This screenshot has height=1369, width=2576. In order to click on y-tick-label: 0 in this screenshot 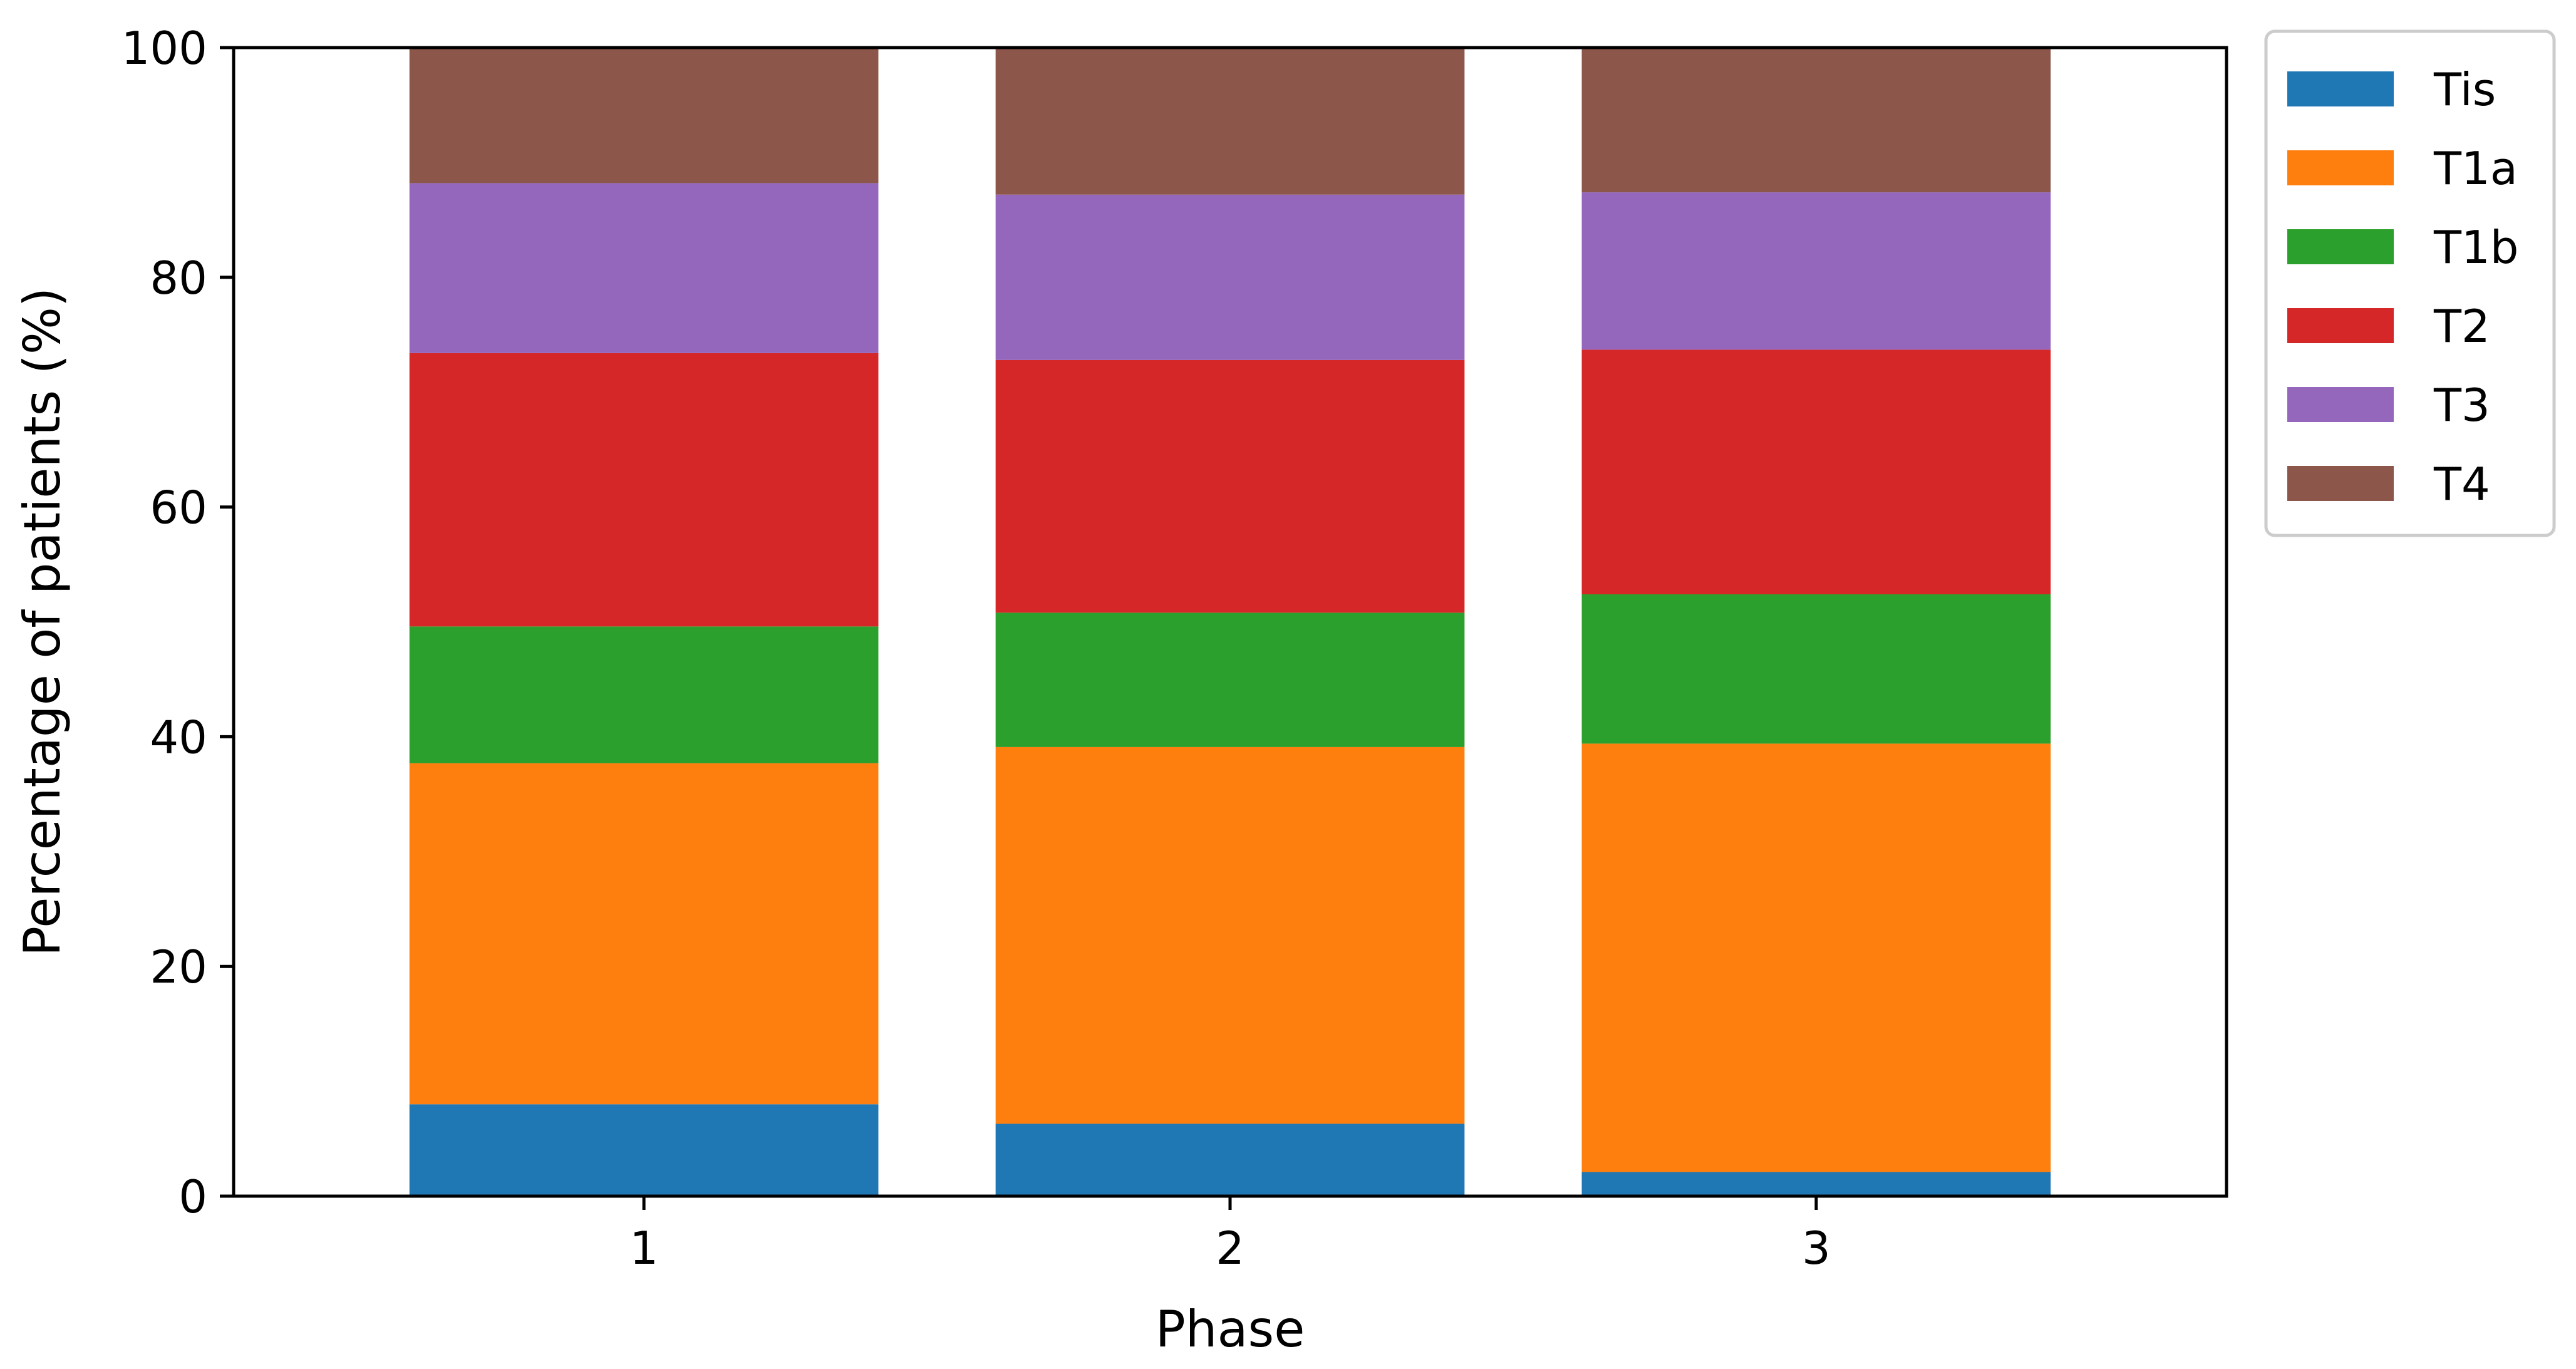, I will do `click(192, 1197)`.